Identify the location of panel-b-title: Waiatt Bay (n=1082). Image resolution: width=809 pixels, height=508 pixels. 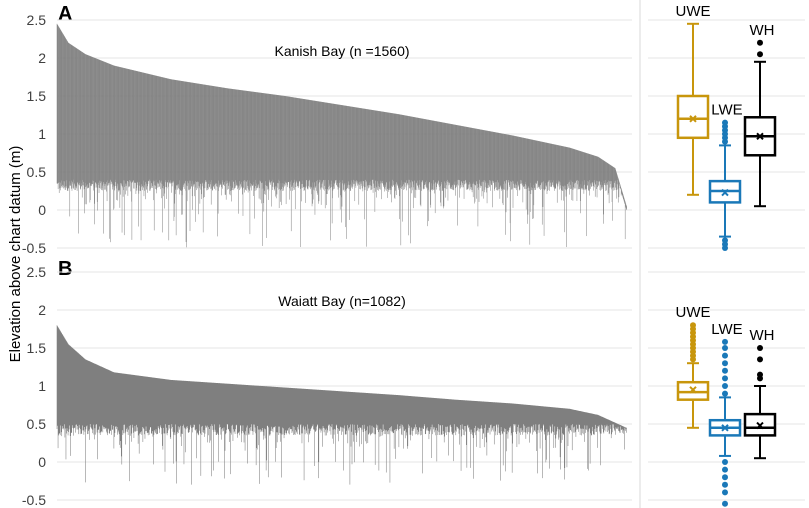
(342, 301).